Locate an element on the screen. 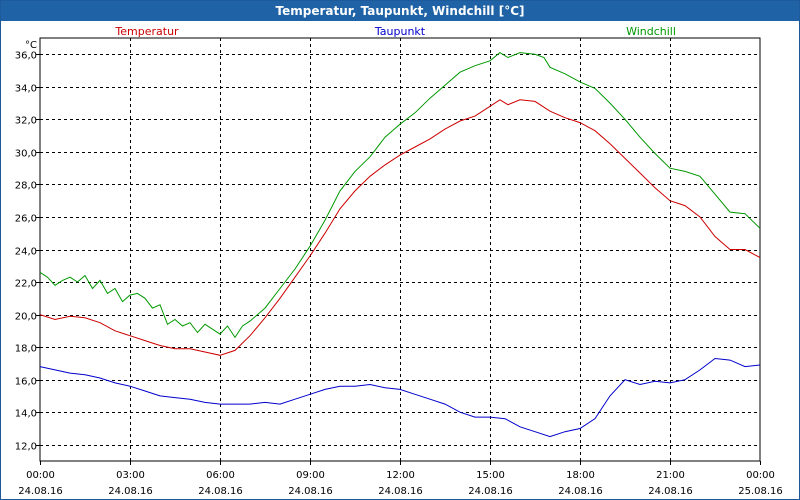  y-tick-label: 14,0 is located at coordinates (26, 414).